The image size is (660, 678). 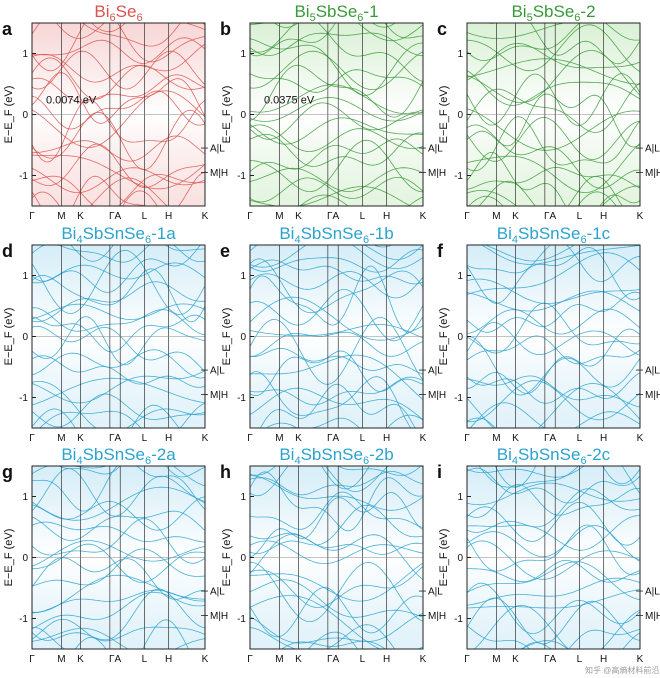 I want to click on band-gap-label: 0.0375 eV, so click(x=289, y=101).